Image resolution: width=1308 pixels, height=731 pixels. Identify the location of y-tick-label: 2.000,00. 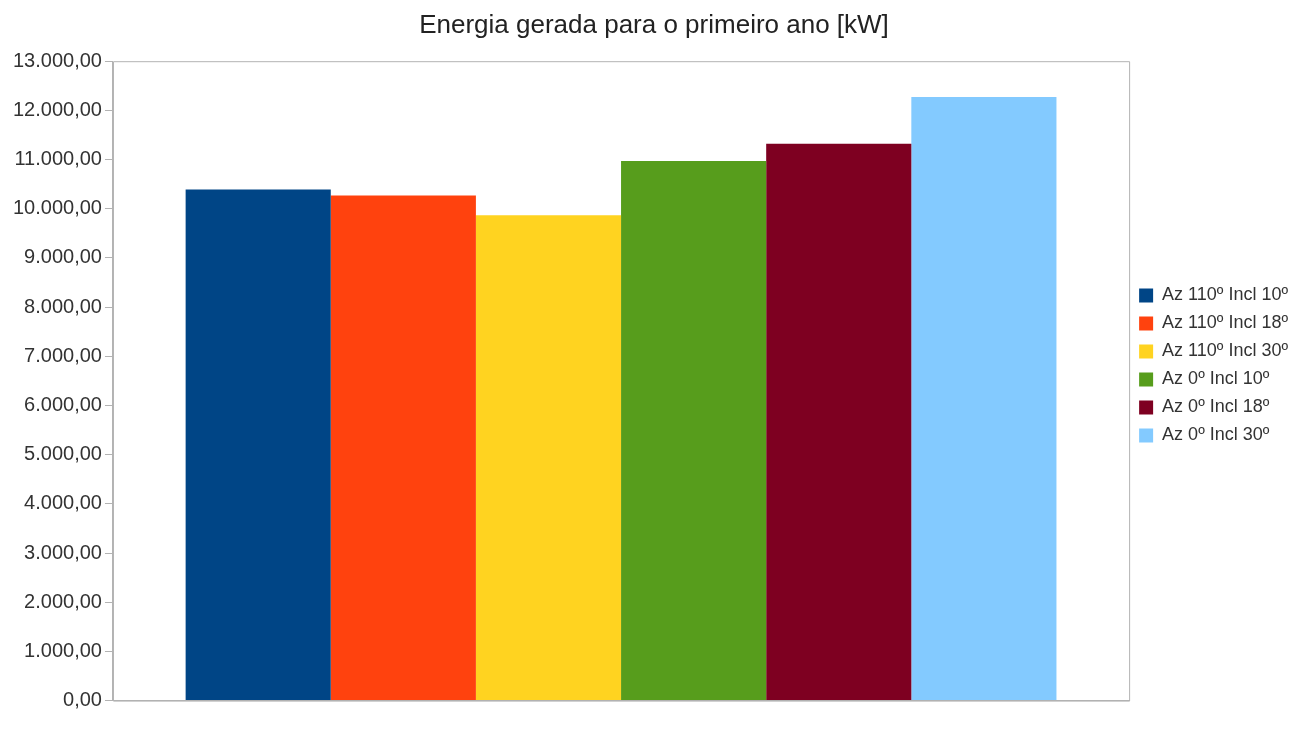
(63, 600).